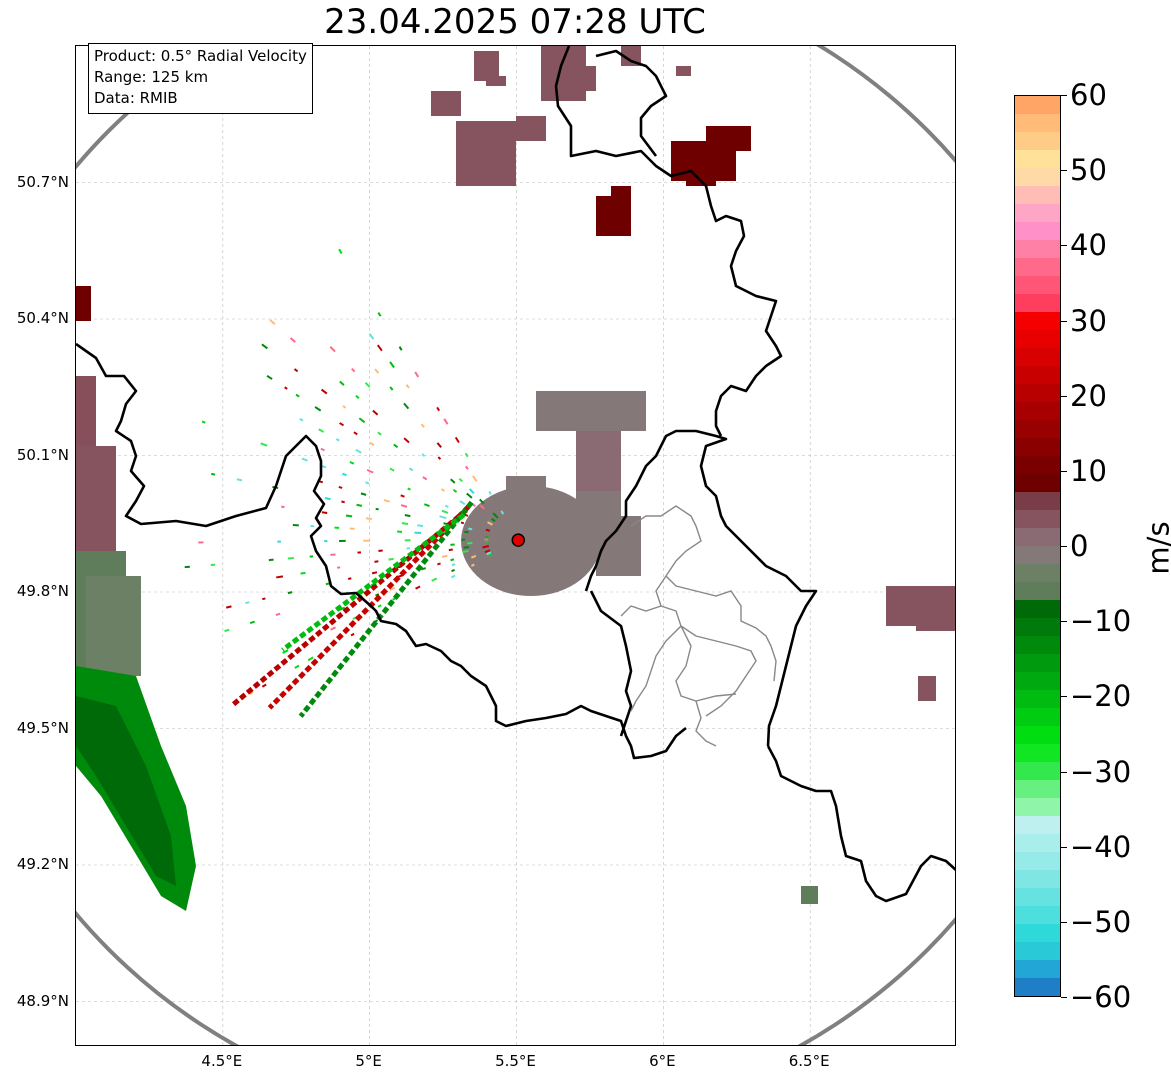 The width and height of the screenshot is (1171, 1081). Describe the element at coordinates (1101, 997) in the screenshot. I see `colorbar-tick-label: −60` at that location.